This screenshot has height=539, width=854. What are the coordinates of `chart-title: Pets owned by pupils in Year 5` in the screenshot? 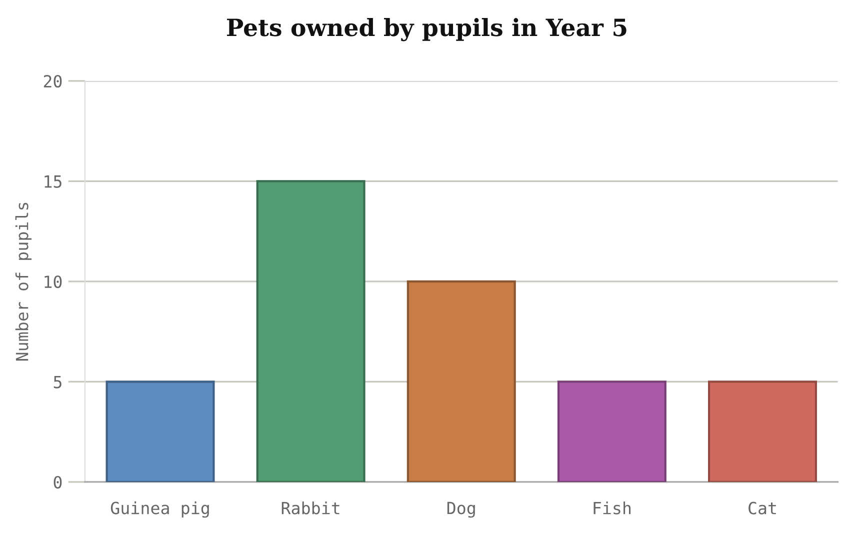 It's located at (426, 30).